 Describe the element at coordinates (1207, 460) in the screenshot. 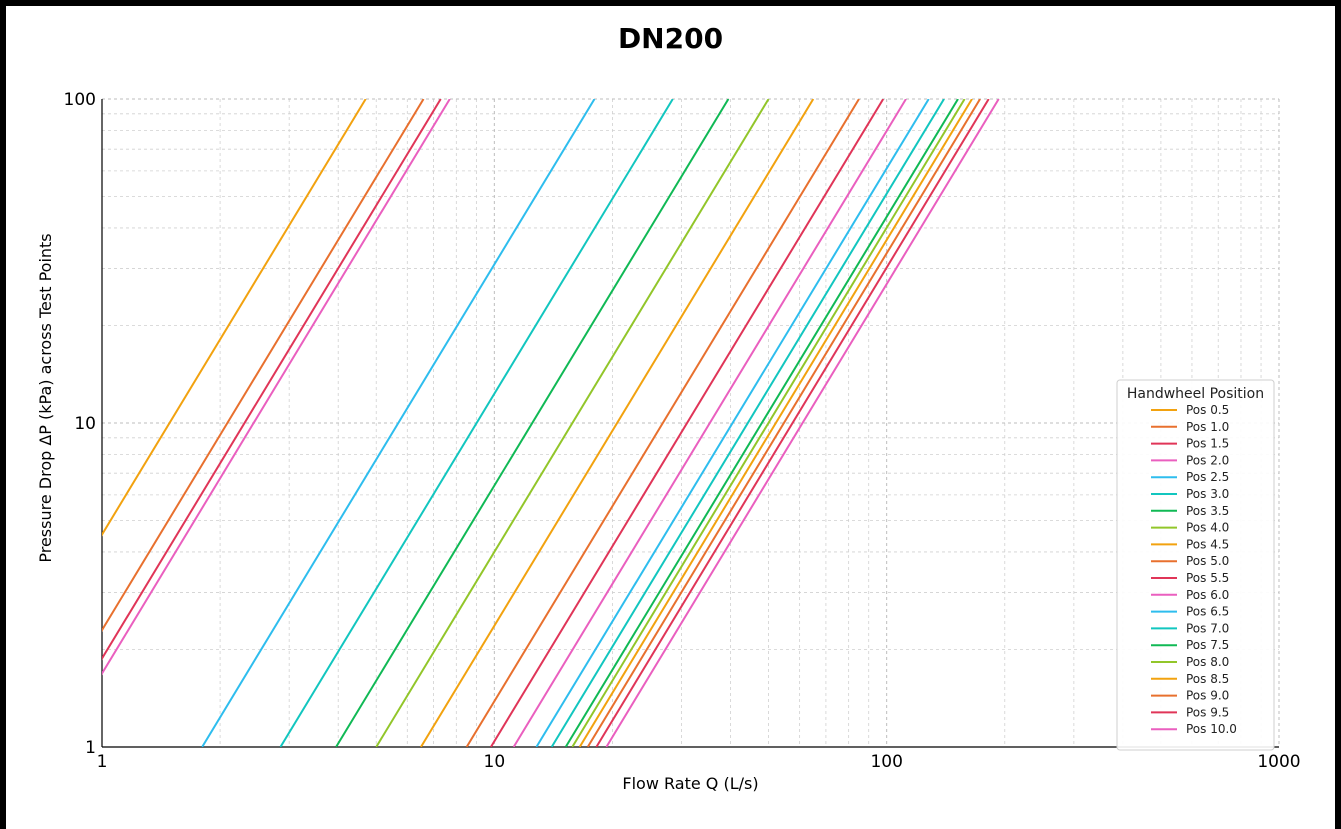

I see `legend-entry: Pos 2.0` at that location.